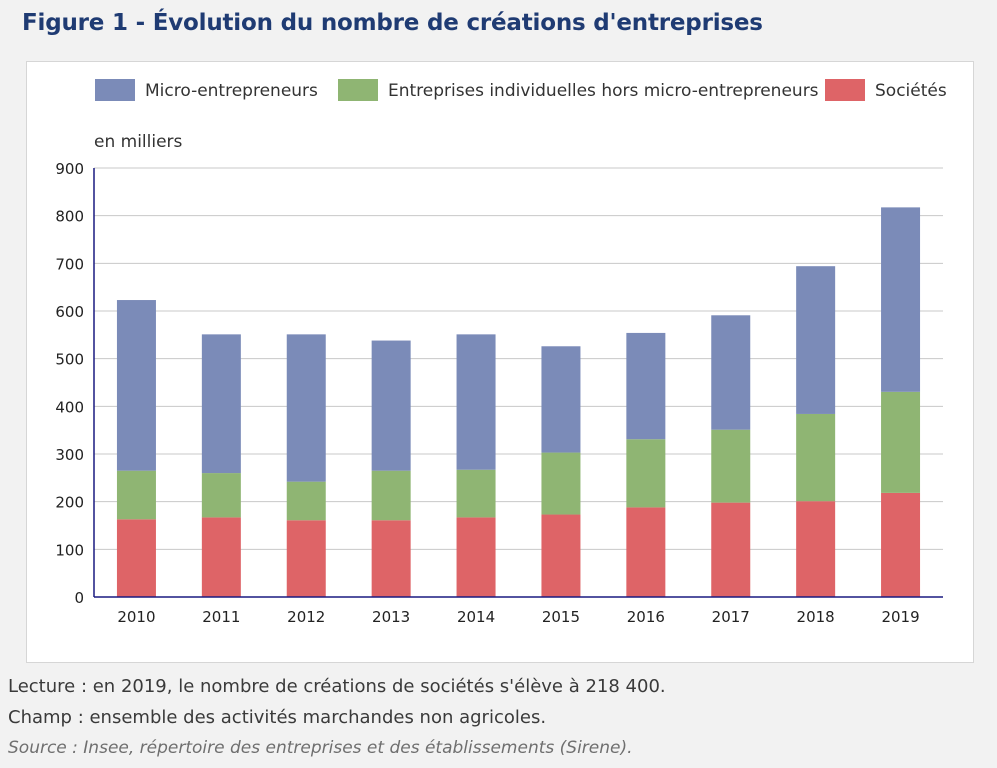  I want to click on bar-segment-micro-2018, so click(816, 340).